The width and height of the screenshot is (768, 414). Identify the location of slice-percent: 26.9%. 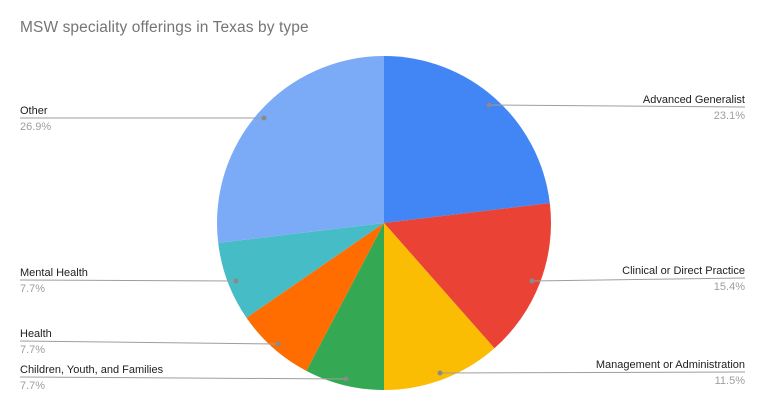
(36, 127).